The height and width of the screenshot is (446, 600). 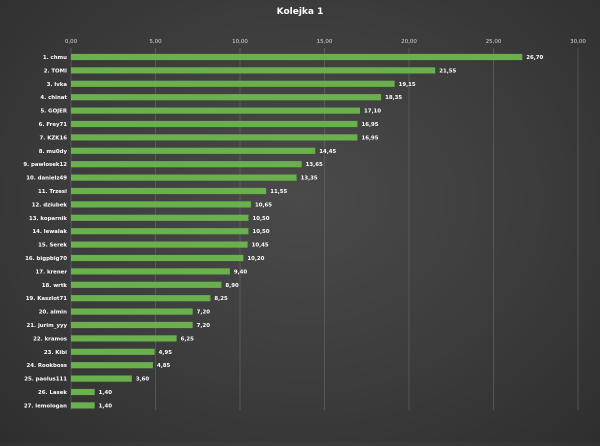 I want to click on x-tick-label: 10,00, so click(x=240, y=42).